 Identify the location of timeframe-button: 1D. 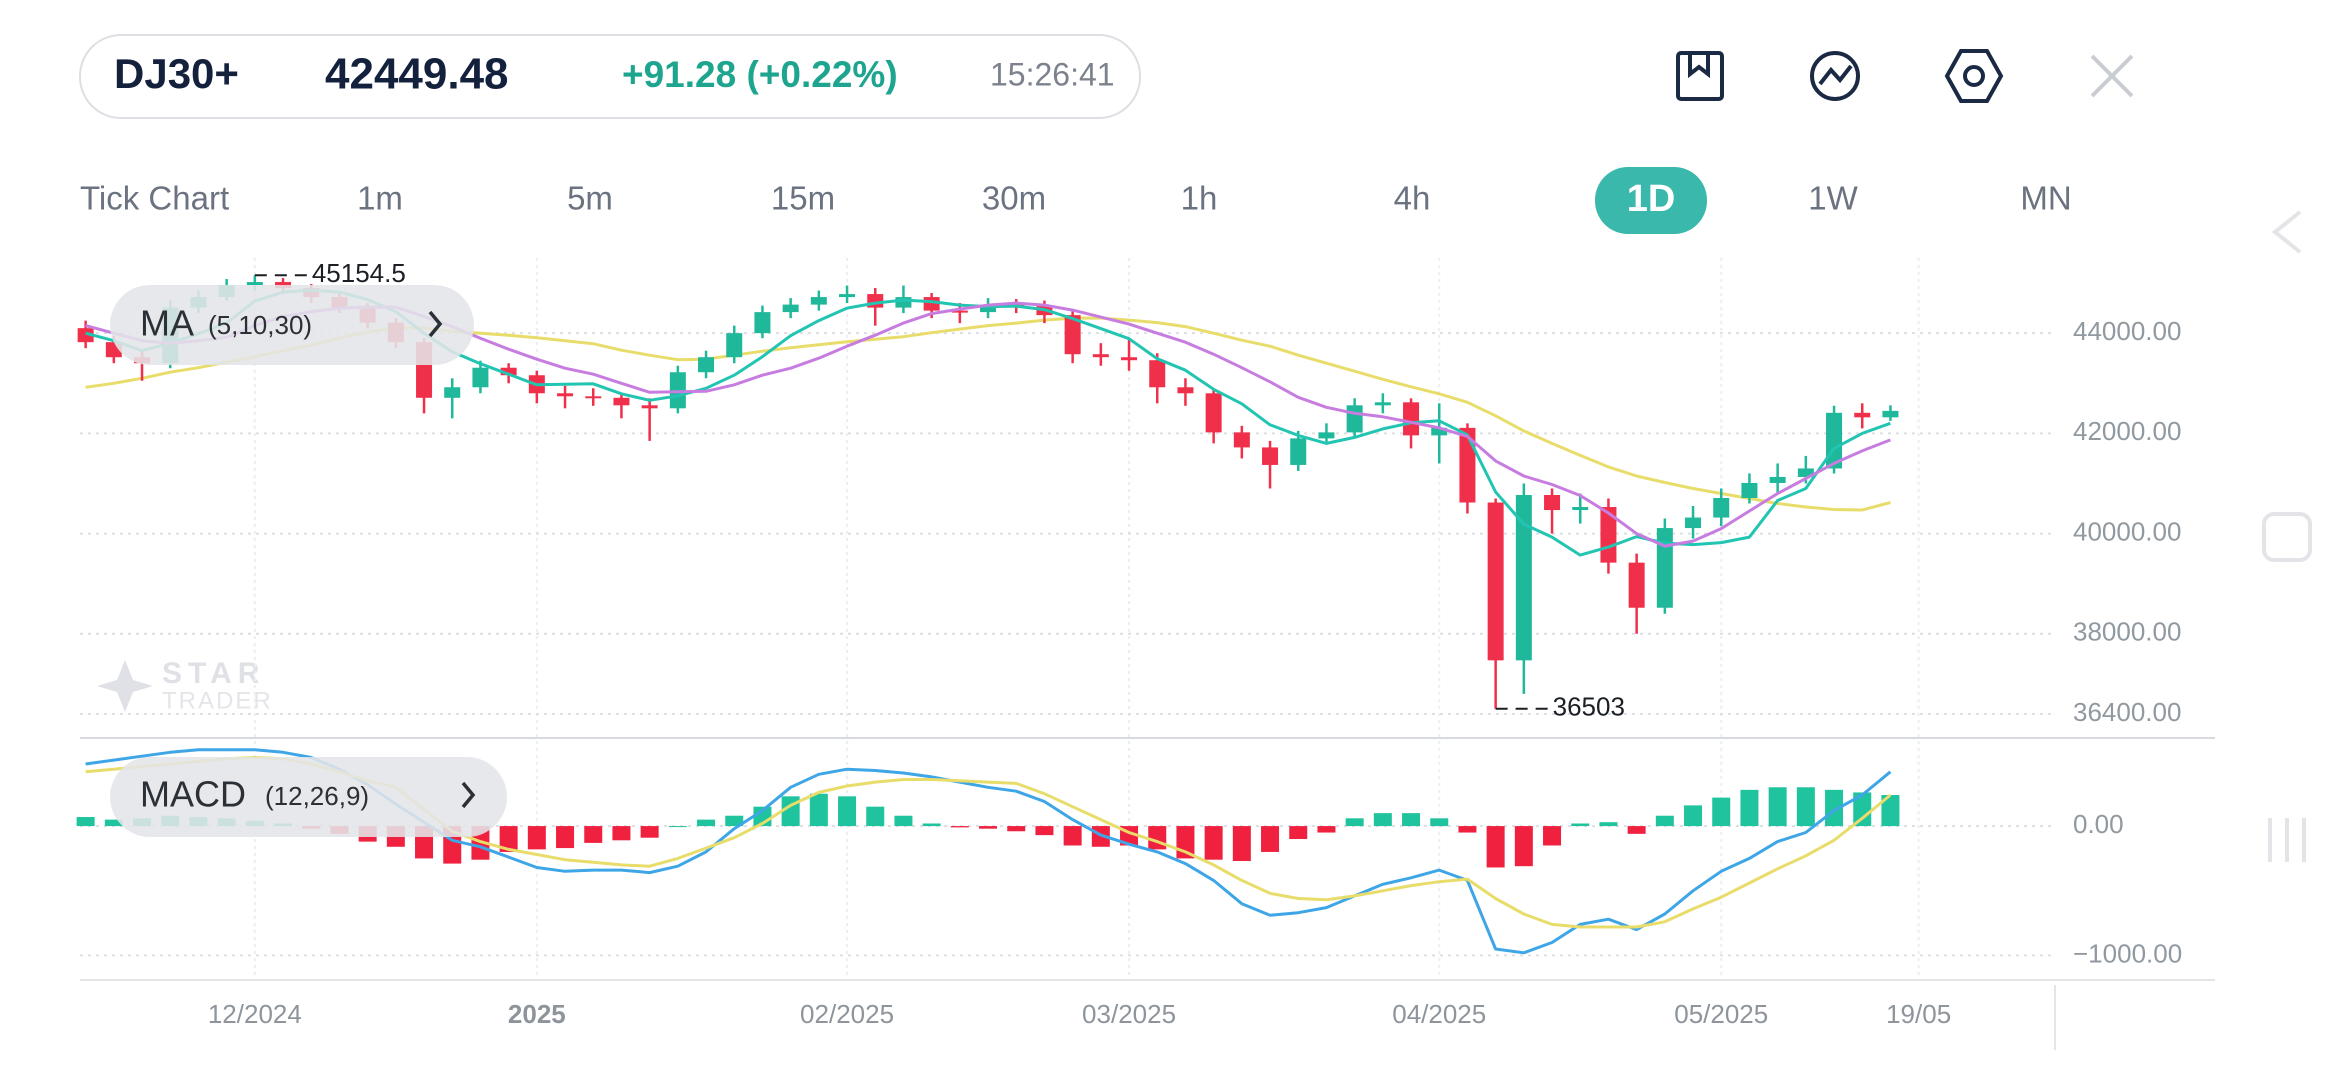
(1651, 199).